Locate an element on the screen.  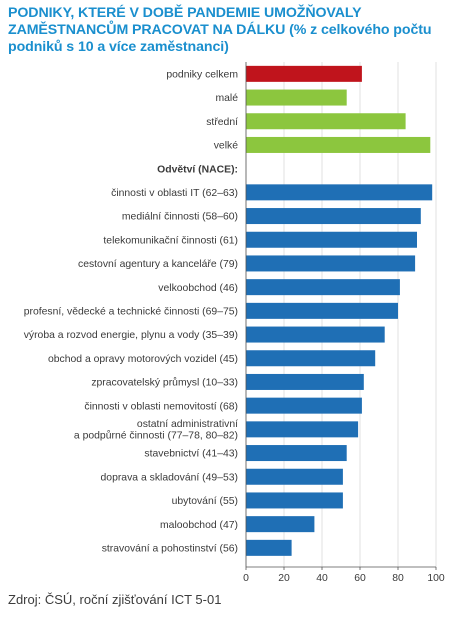
section-heading: Odvětví (NACE): is located at coordinates (197, 169).